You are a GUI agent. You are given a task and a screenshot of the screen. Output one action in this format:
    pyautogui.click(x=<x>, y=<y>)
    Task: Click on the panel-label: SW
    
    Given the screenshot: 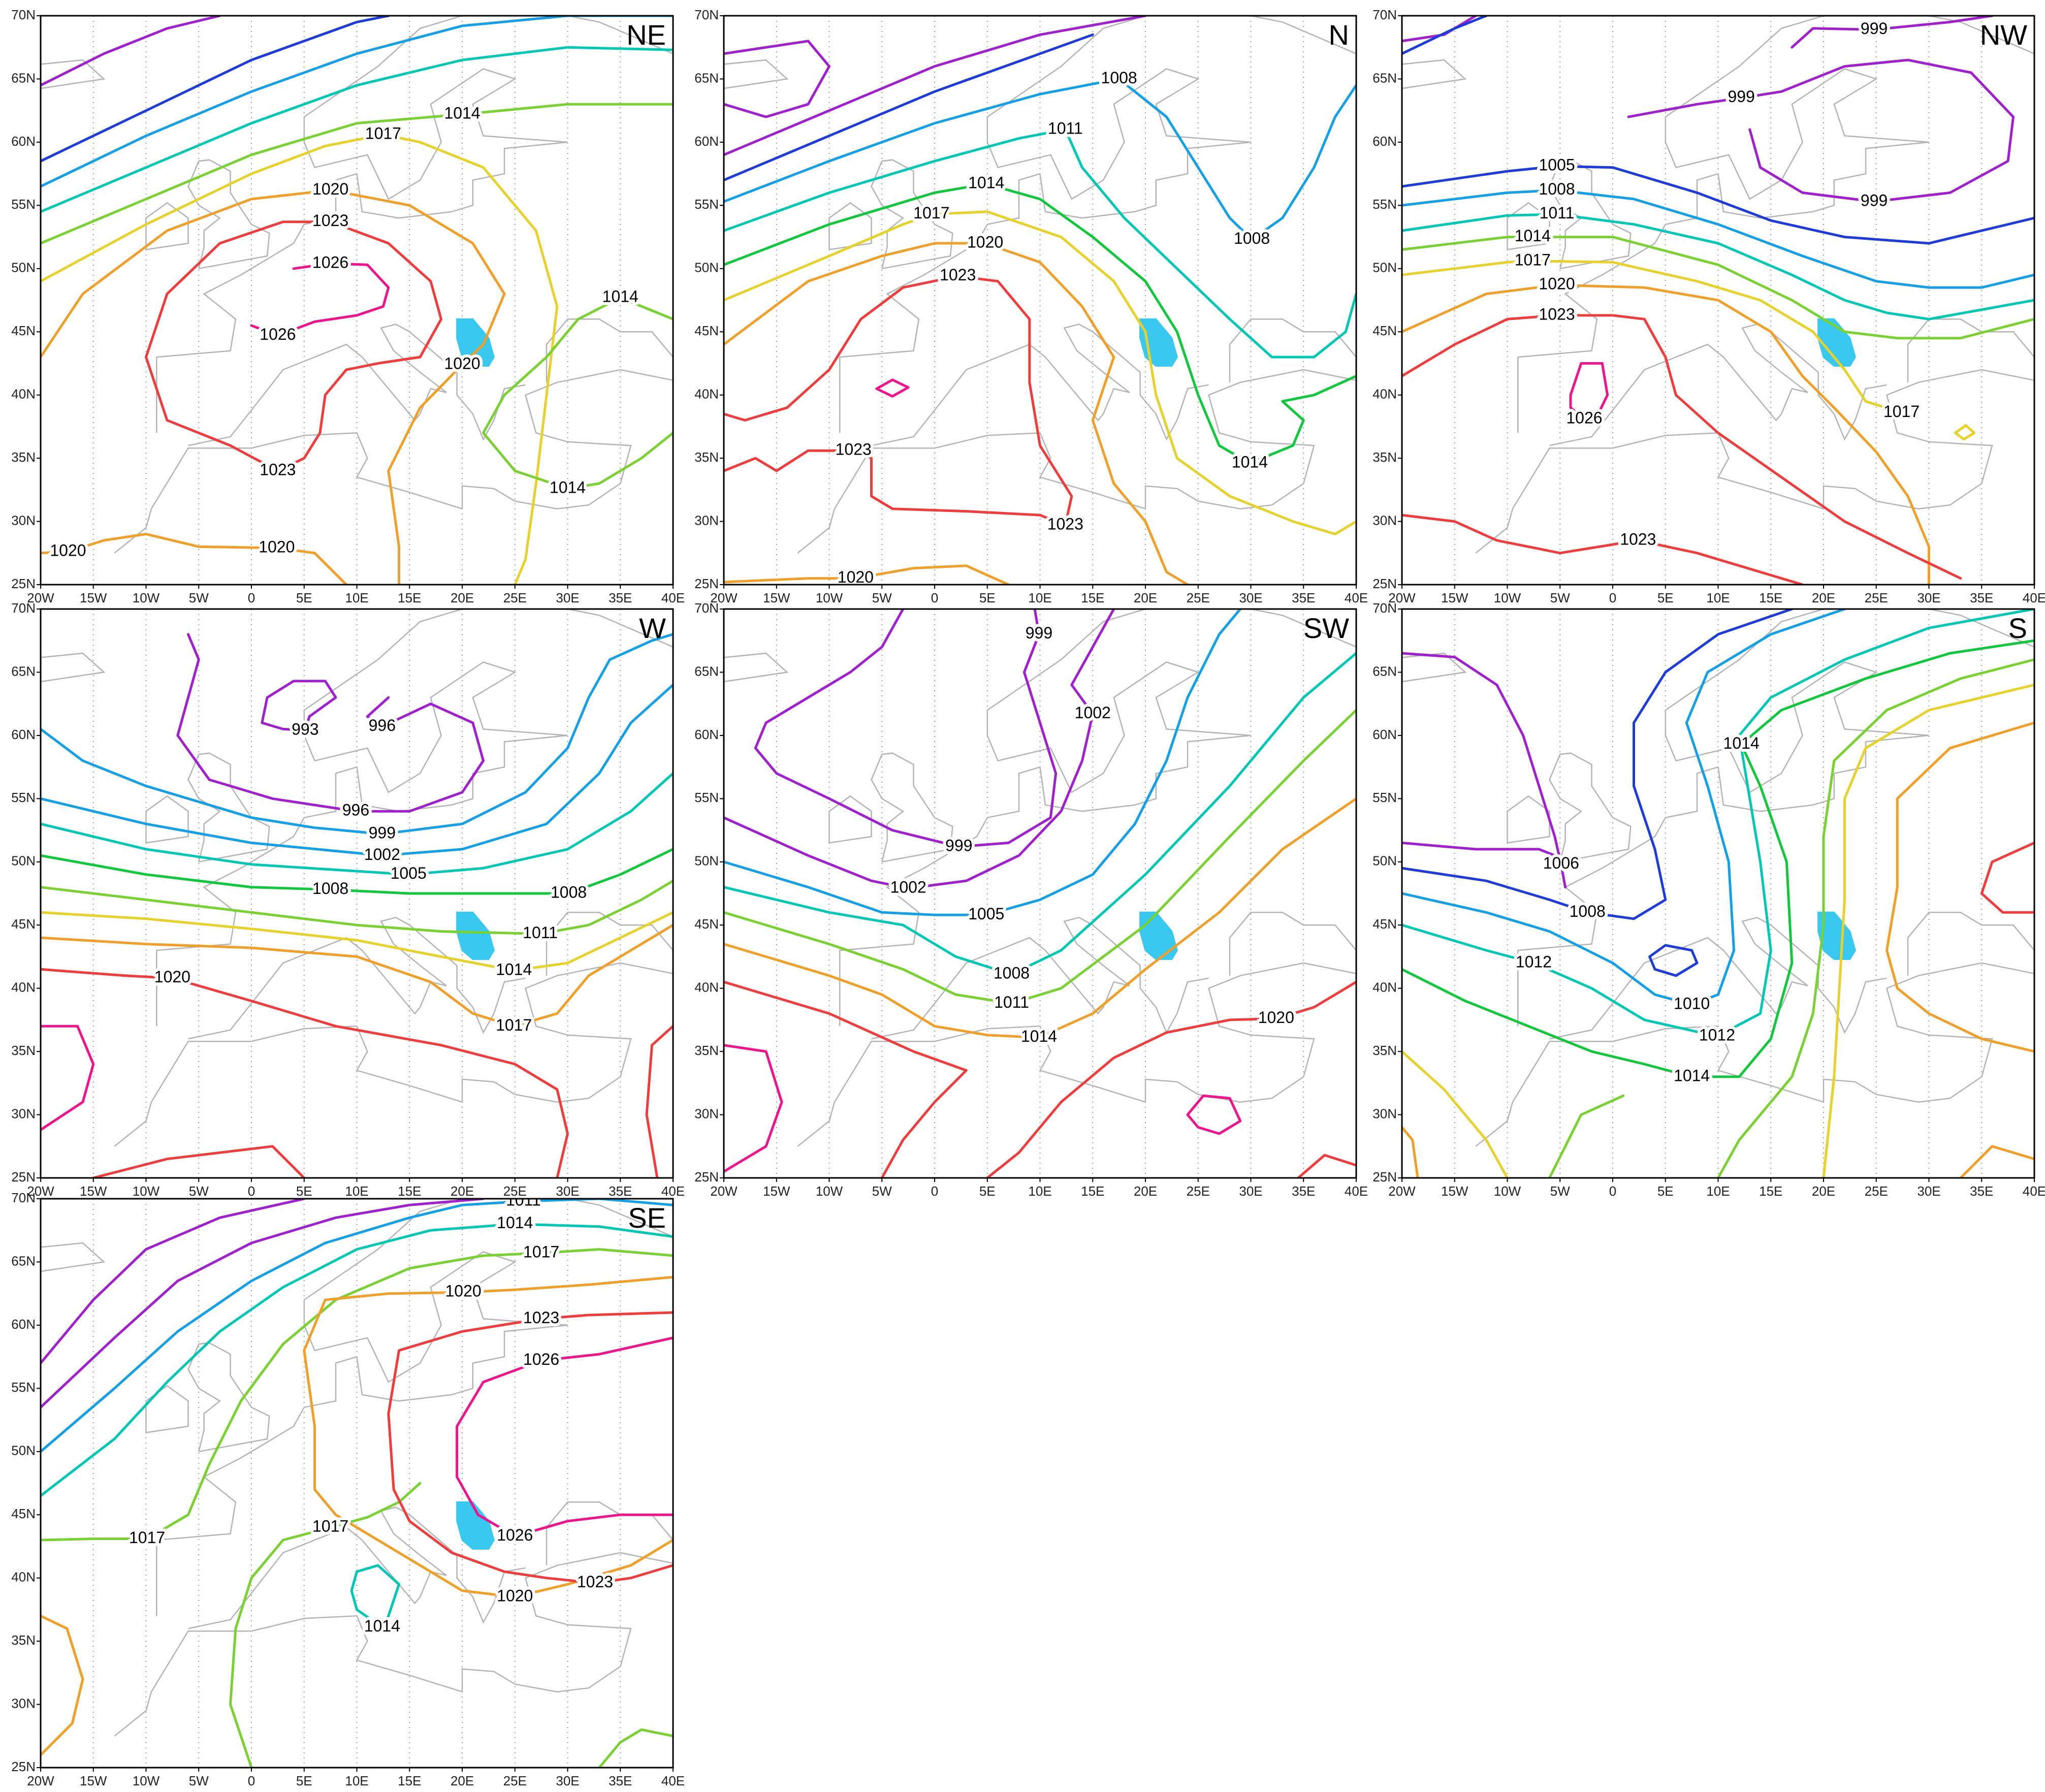 What is the action you would take?
    pyautogui.click(x=1326, y=628)
    